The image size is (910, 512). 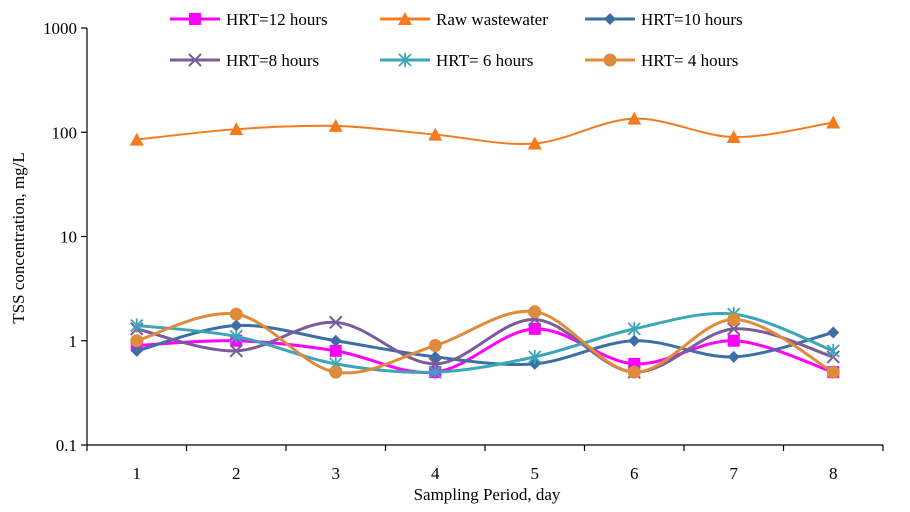 I want to click on legend-label: HRT= 4 hours, so click(x=689, y=60).